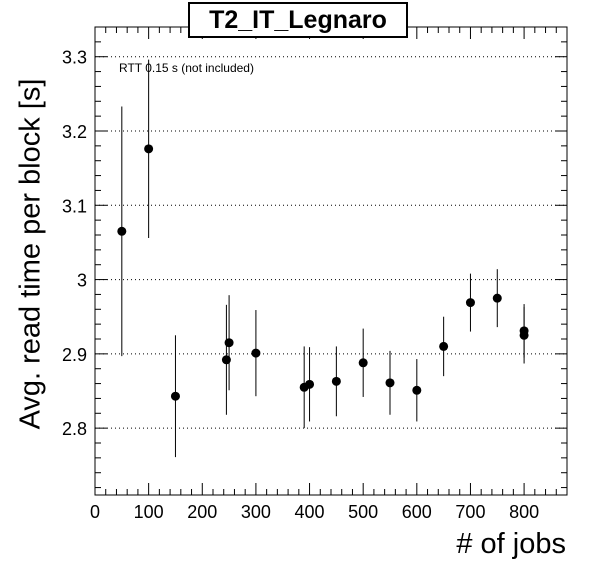 This screenshot has height=572, width=596. What do you see at coordinates (74, 206) in the screenshot?
I see `y-tick-label: 3.1` at bounding box center [74, 206].